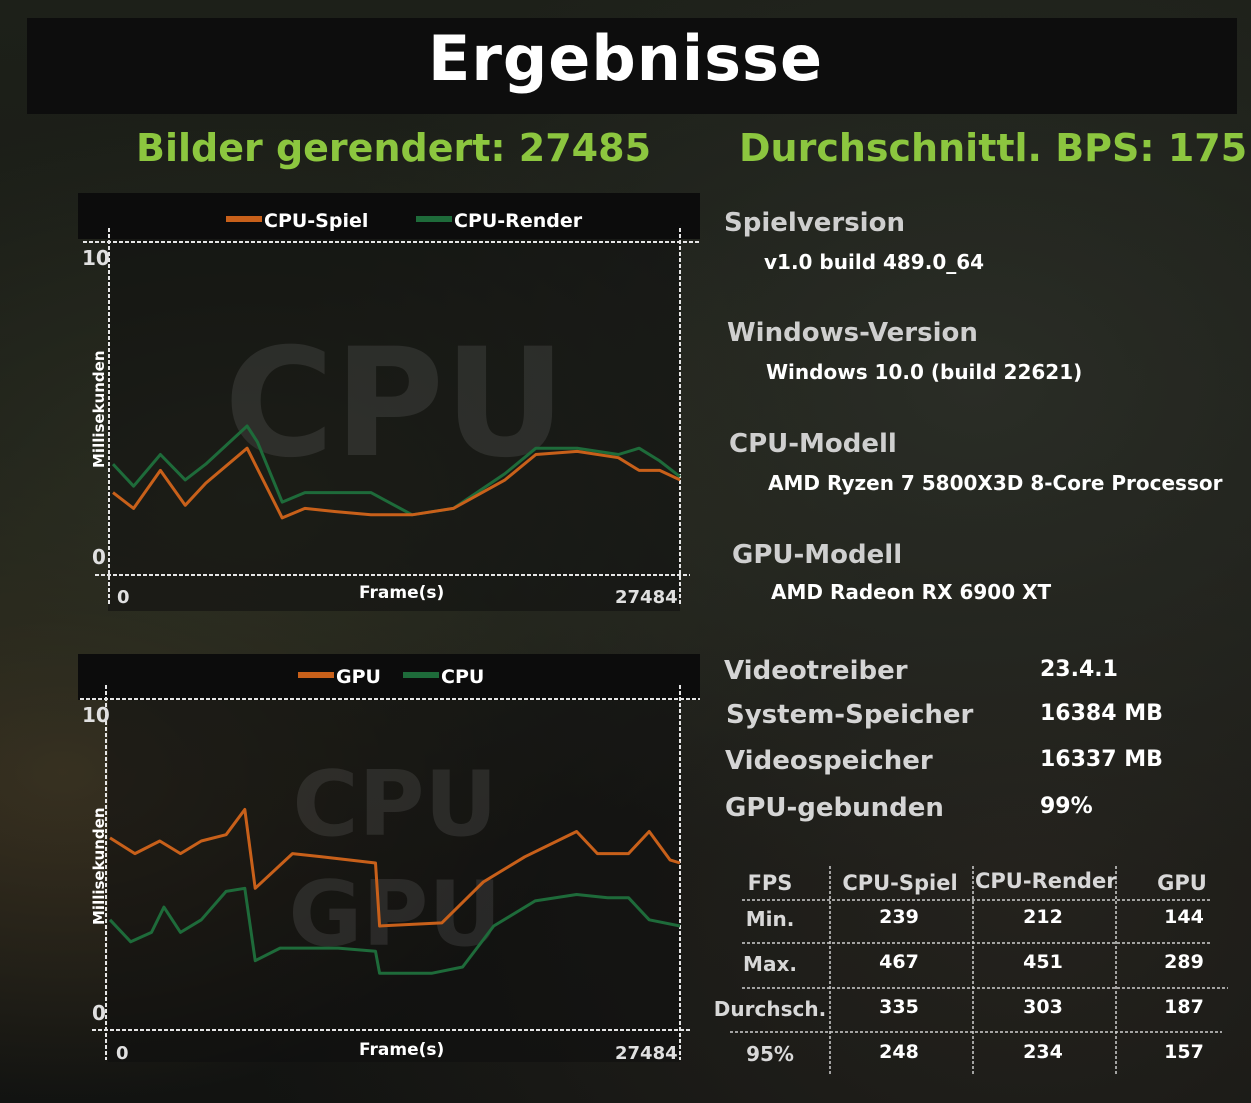 The height and width of the screenshot is (1103, 1251). What do you see at coordinates (813, 444) in the screenshot?
I see `cpu-model-label: CPU-Modell` at bounding box center [813, 444].